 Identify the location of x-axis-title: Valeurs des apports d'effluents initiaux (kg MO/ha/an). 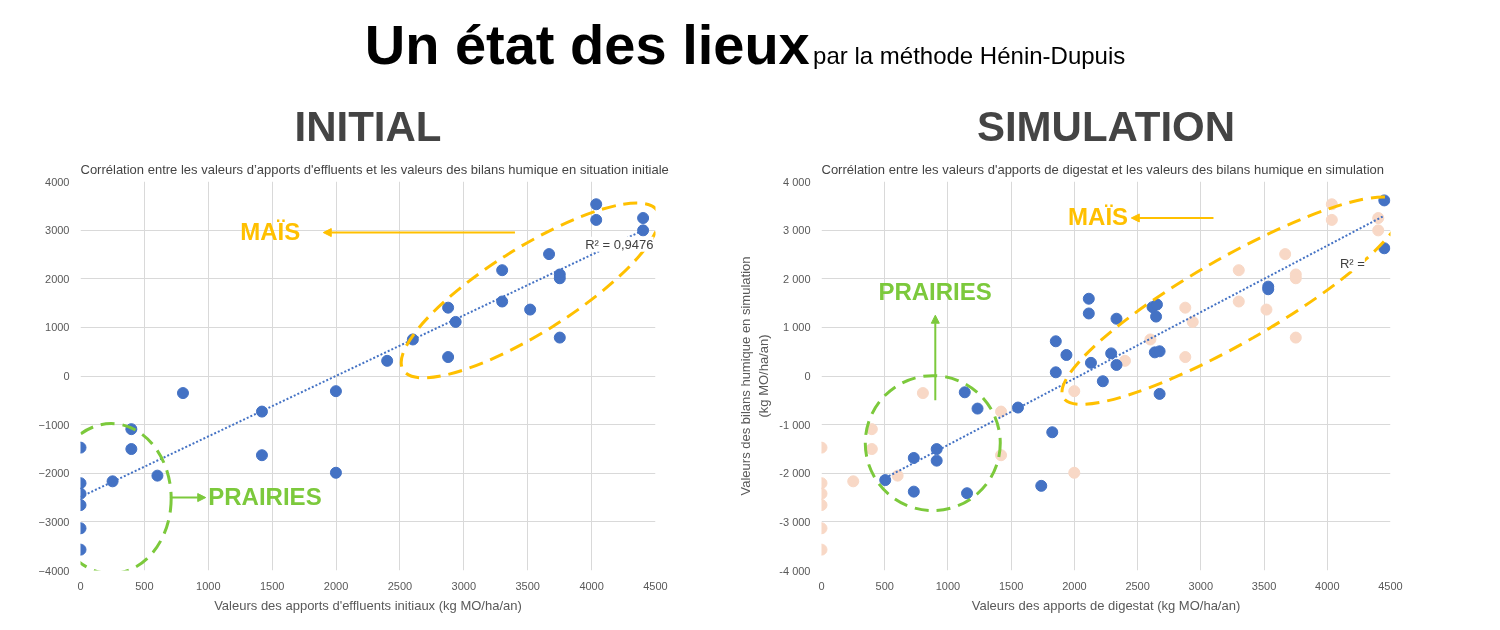
(368, 605).